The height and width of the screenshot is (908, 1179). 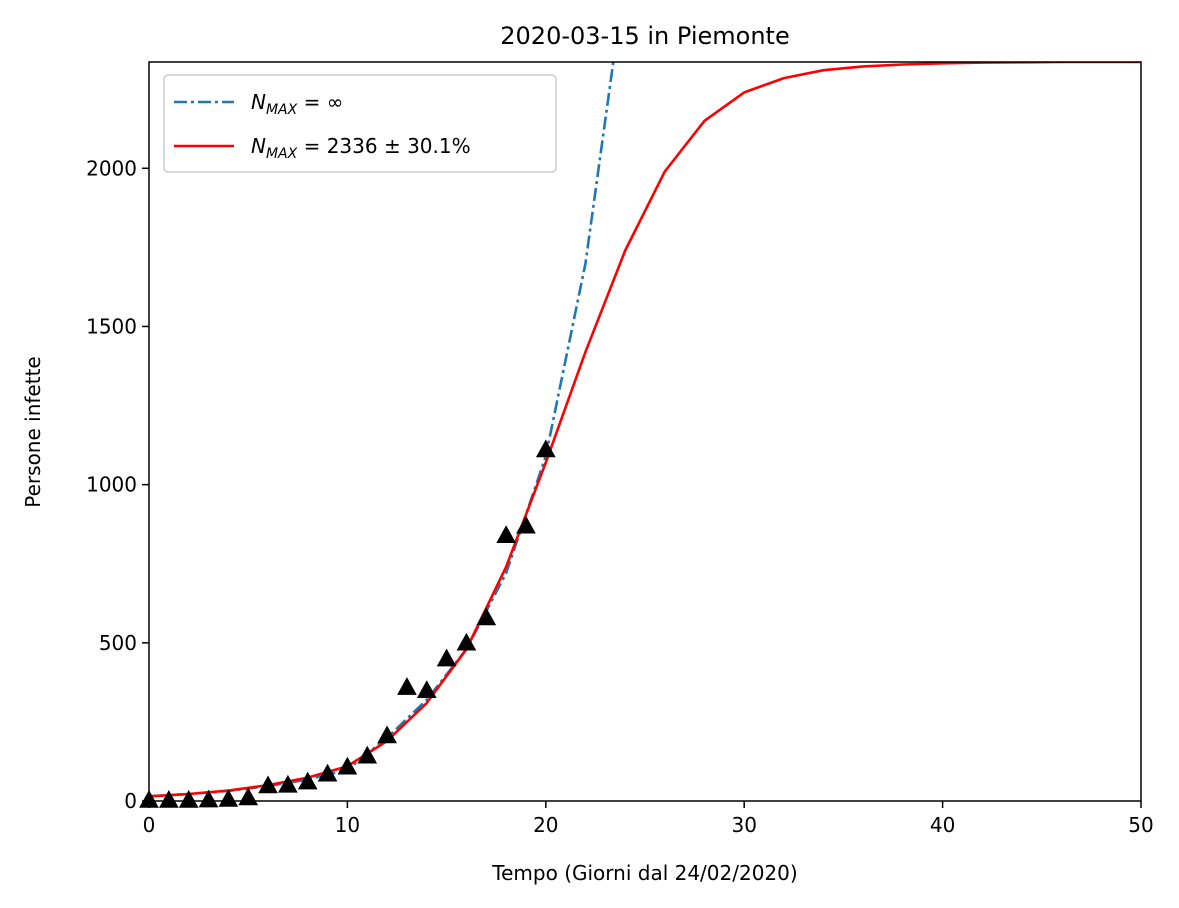 What do you see at coordinates (130, 801) in the screenshot?
I see `y-tick-label: 0` at bounding box center [130, 801].